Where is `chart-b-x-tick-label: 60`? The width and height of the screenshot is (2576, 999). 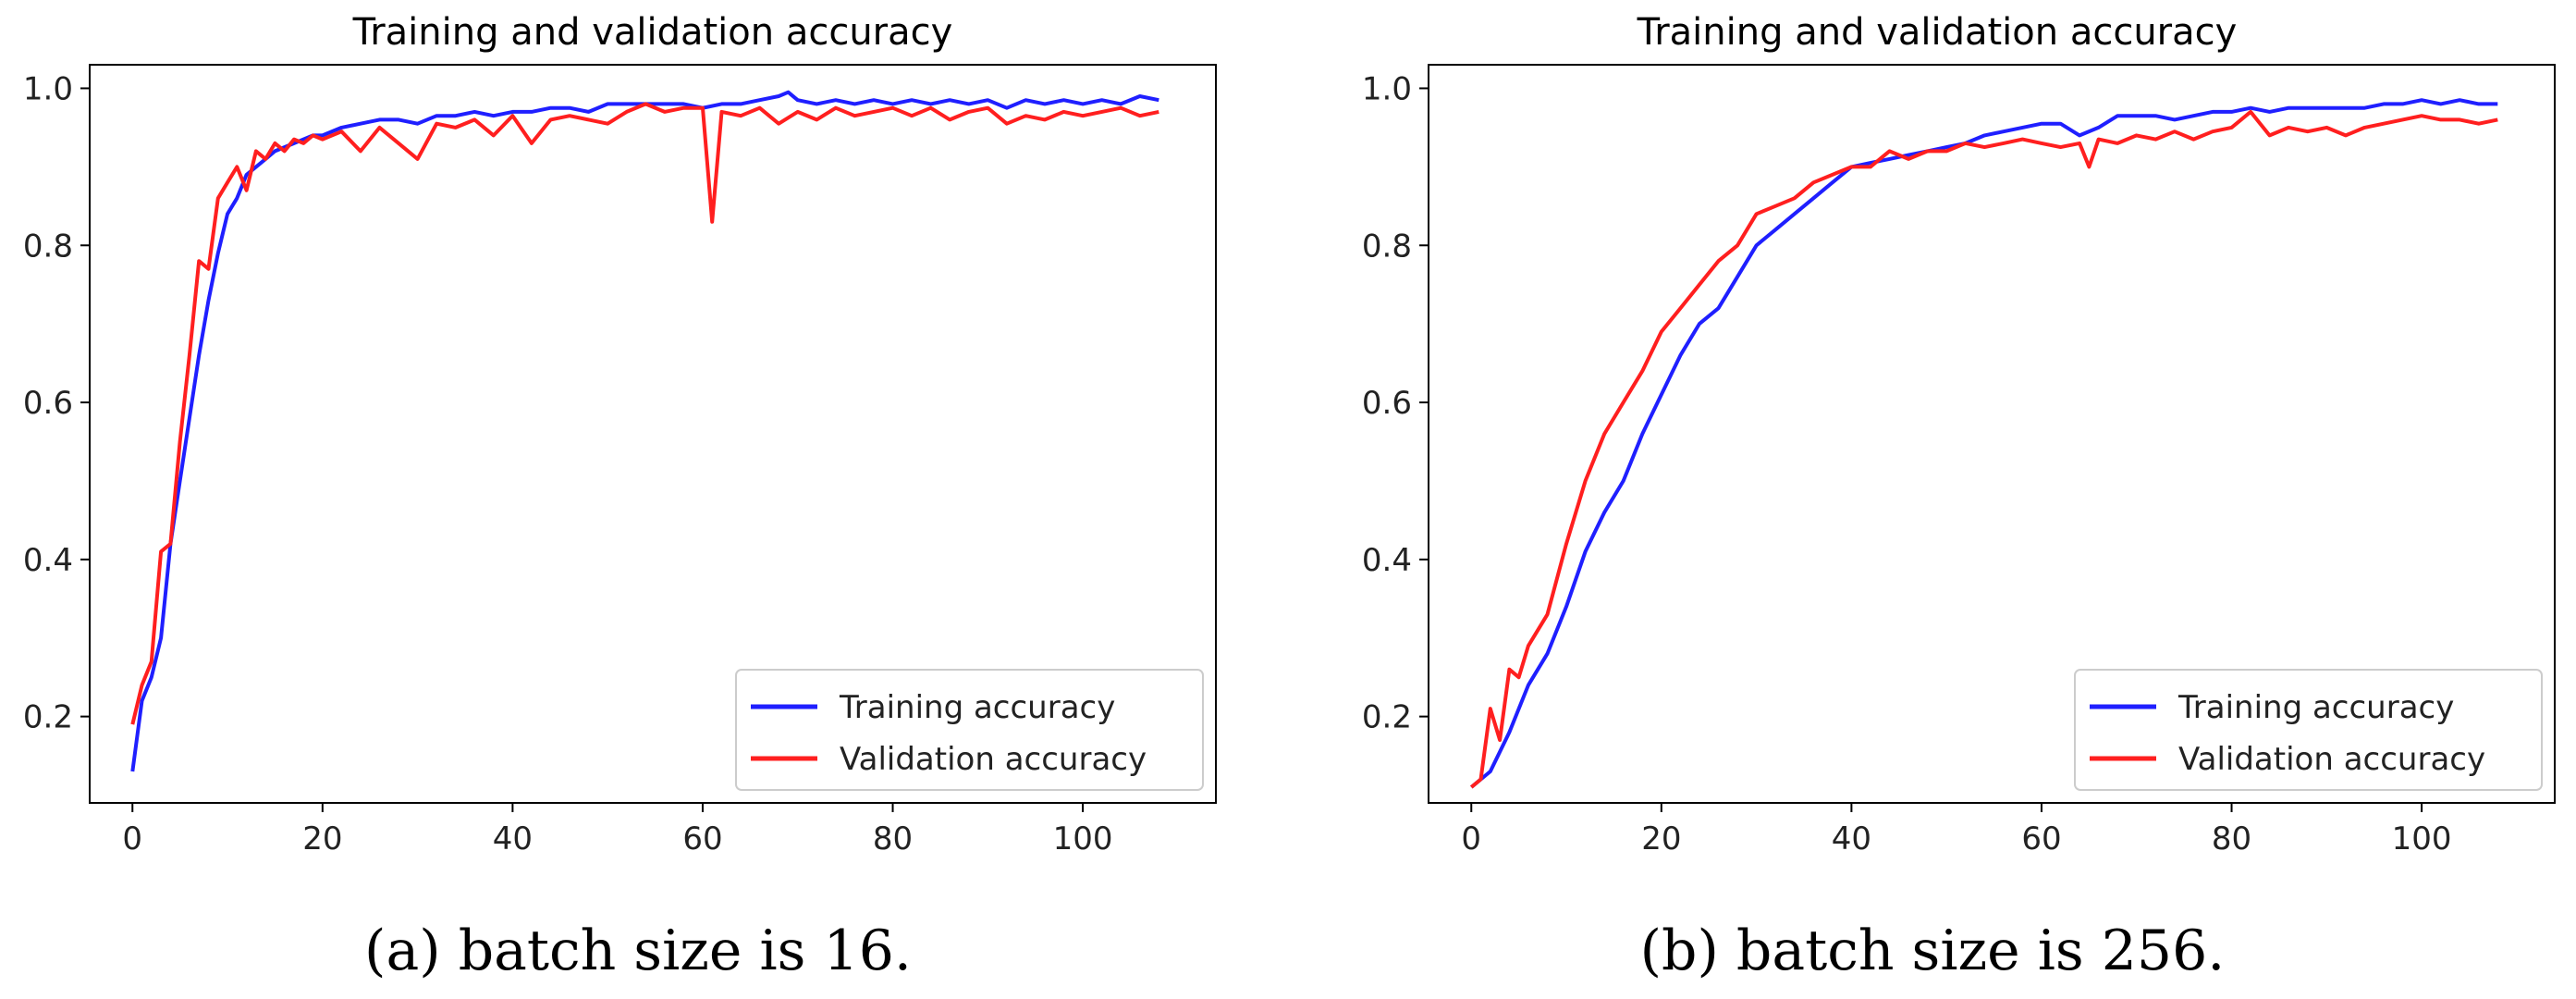
chart-b-x-tick-label: 60 is located at coordinates (2041, 839).